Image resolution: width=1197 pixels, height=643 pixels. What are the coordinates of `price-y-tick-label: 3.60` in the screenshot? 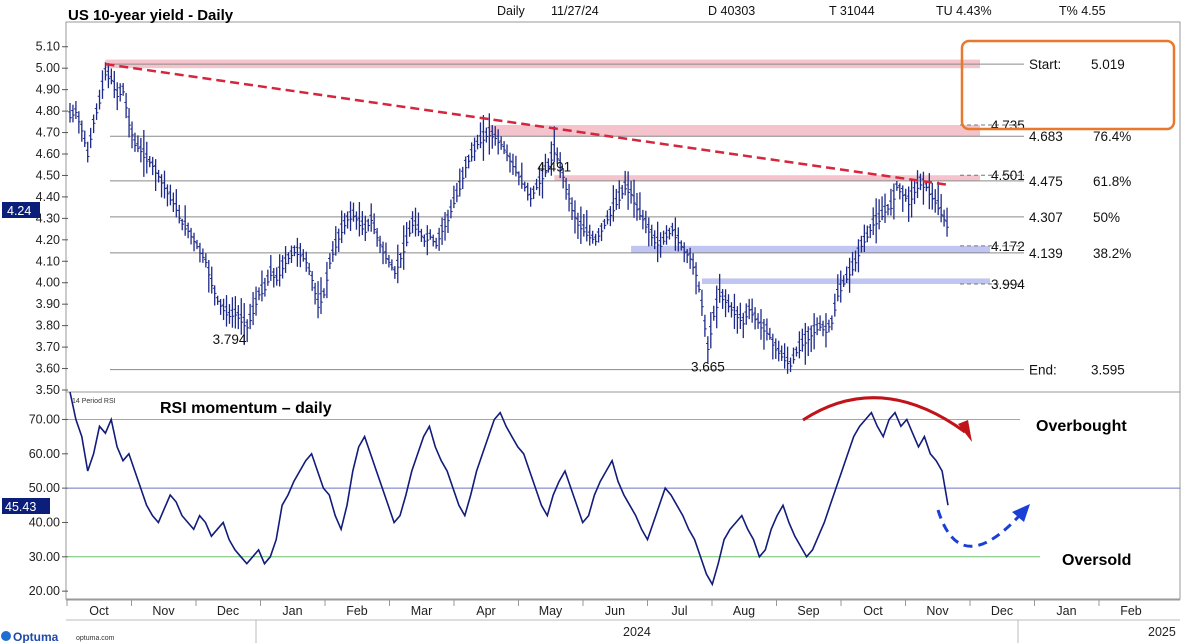 It's located at (48, 369).